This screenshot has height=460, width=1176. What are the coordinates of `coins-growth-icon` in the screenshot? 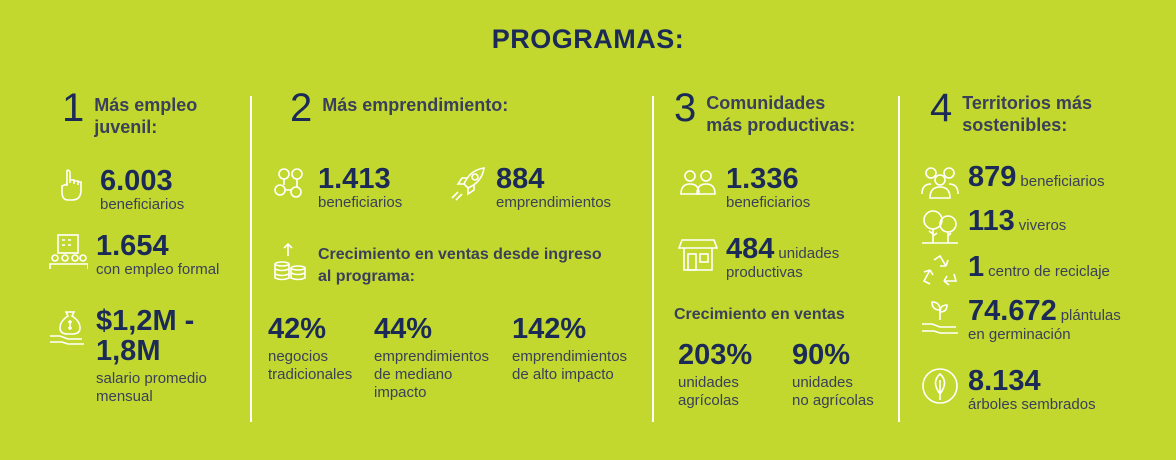 It's located at (290, 262).